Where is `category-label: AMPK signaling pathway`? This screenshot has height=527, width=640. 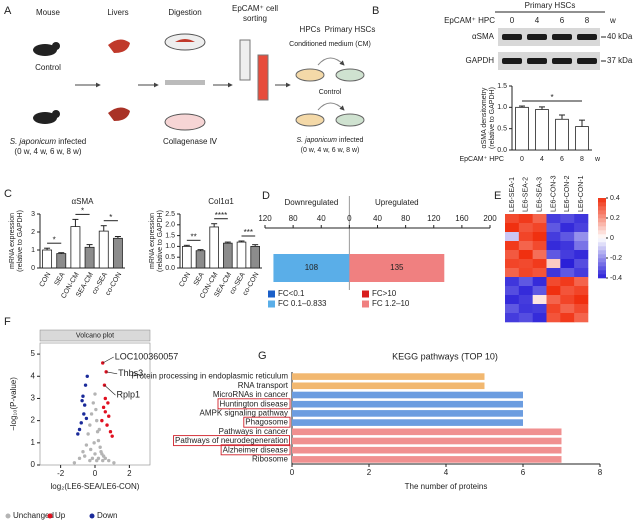
category-label: AMPK signaling pathway is located at coordinates (244, 413).